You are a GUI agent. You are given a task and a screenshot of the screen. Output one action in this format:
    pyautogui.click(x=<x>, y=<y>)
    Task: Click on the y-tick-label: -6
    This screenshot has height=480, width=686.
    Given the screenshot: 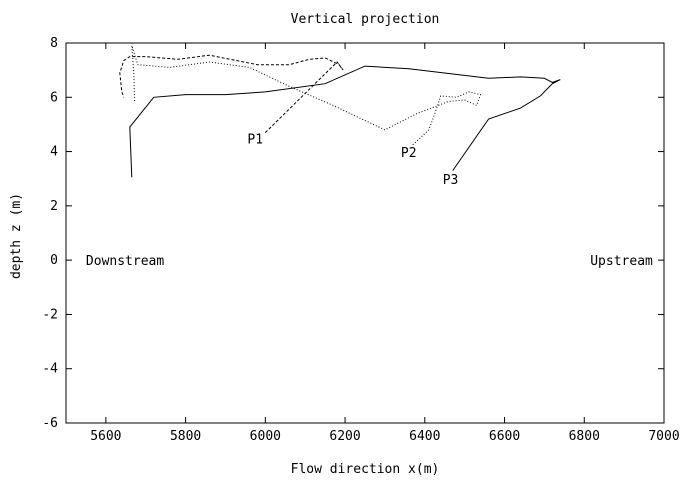 What is the action you would take?
    pyautogui.click(x=50, y=423)
    